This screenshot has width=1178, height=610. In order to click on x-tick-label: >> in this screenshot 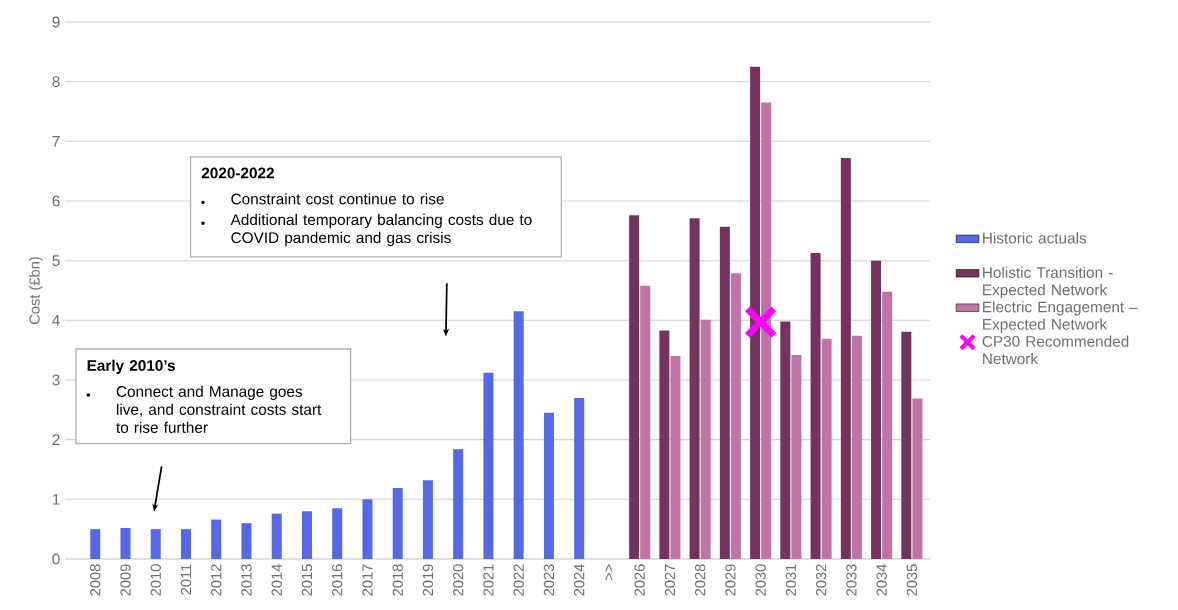, I will do `click(609, 572)`.